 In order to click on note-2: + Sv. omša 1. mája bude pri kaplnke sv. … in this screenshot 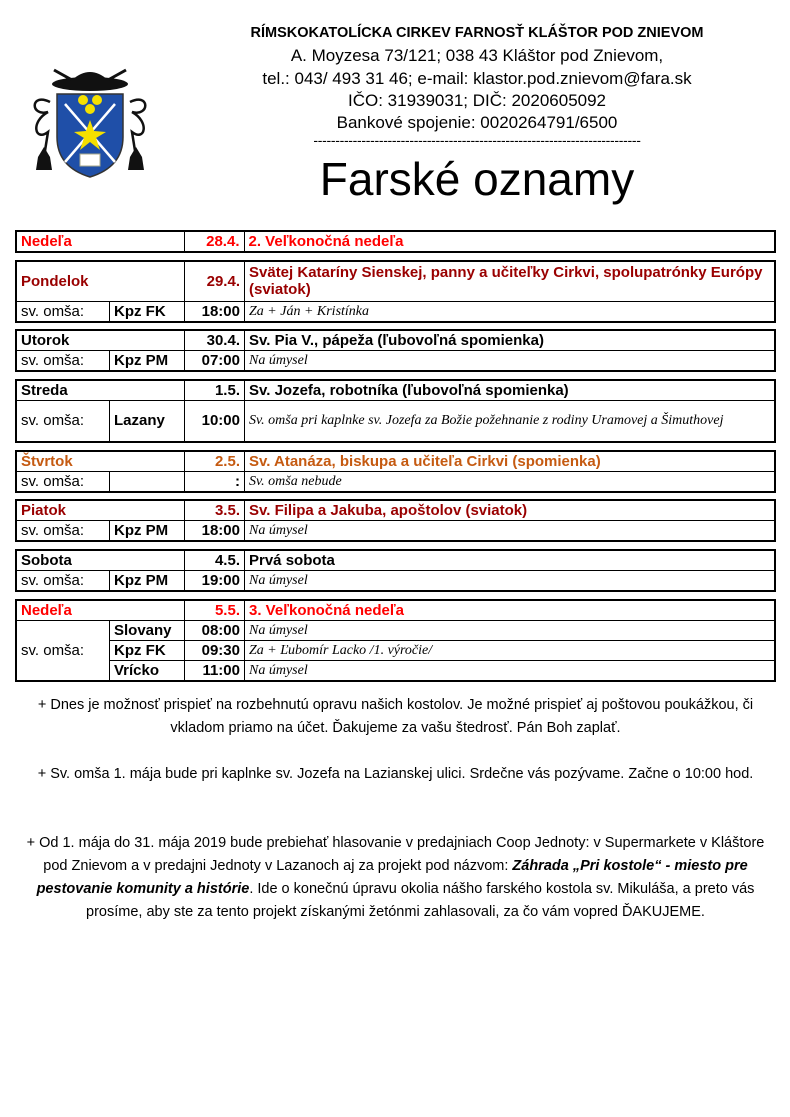, I will do `click(395, 774)`.